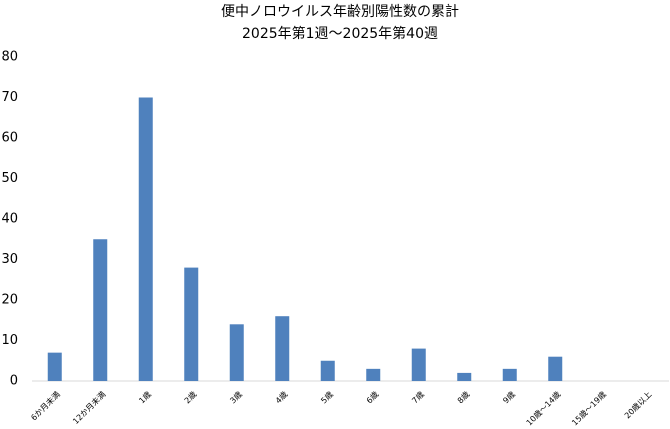 This screenshot has width=670, height=429. What do you see at coordinates (340, 12) in the screenshot?
I see `chart-title: 便中ノロウイルス年齢別陽性数の累計` at bounding box center [340, 12].